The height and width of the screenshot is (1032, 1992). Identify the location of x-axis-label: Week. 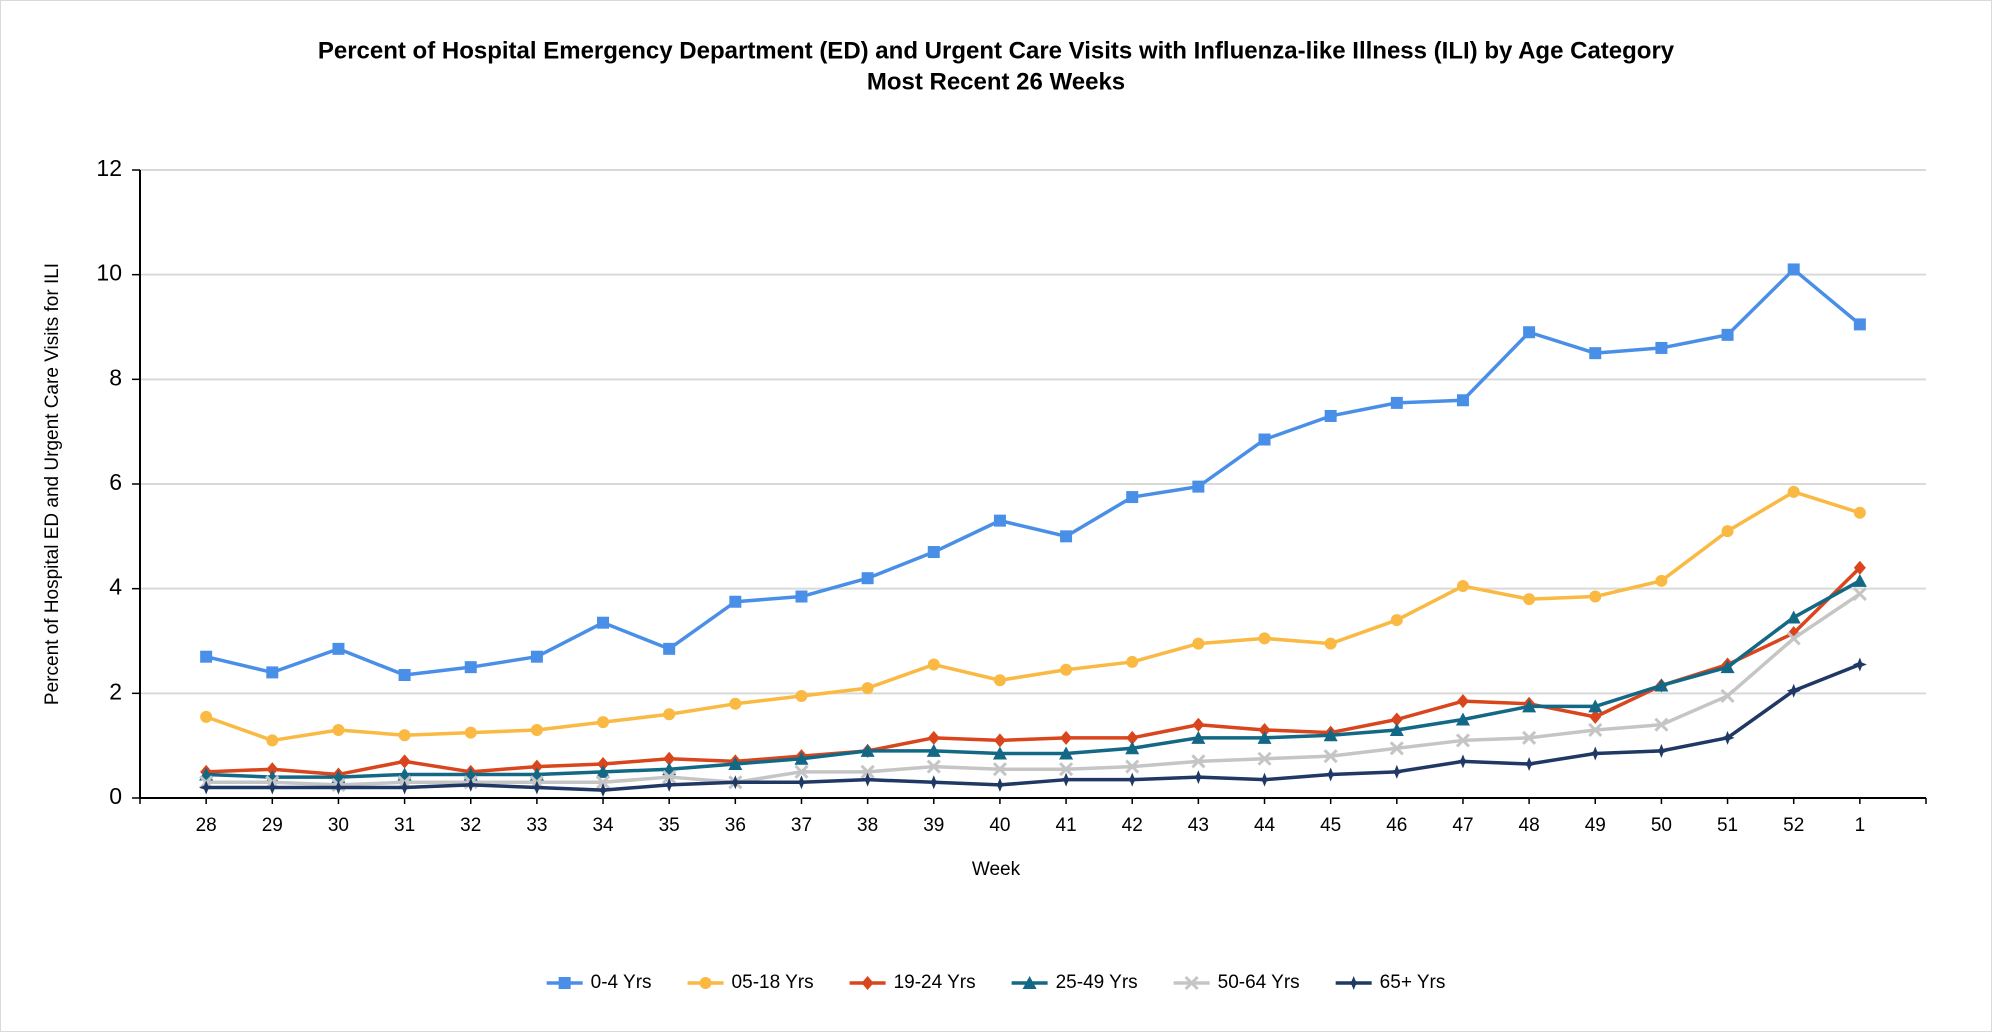
(996, 869).